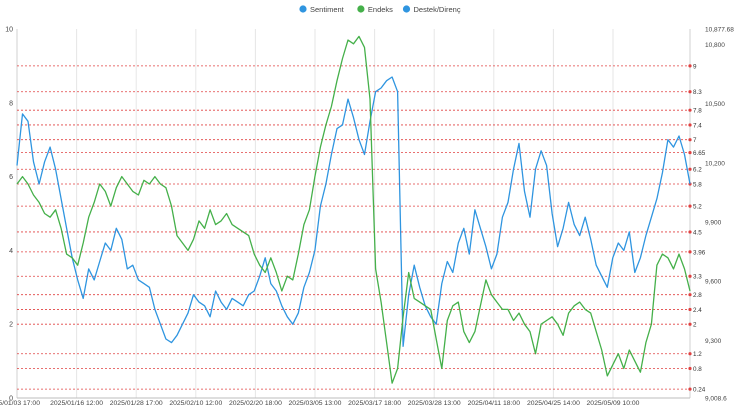  Describe the element at coordinates (699, 153) in the screenshot. I see `level-label: 6.65` at that location.